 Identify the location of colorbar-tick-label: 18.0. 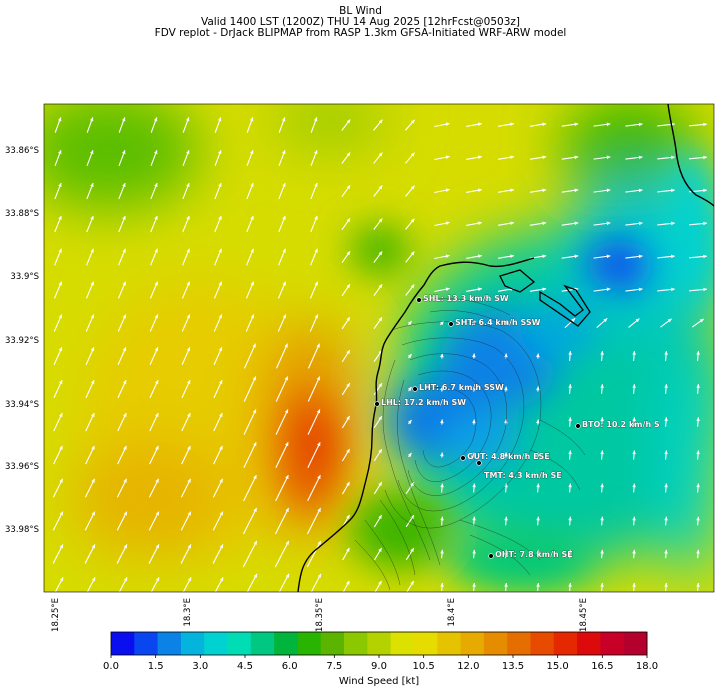
(647, 666).